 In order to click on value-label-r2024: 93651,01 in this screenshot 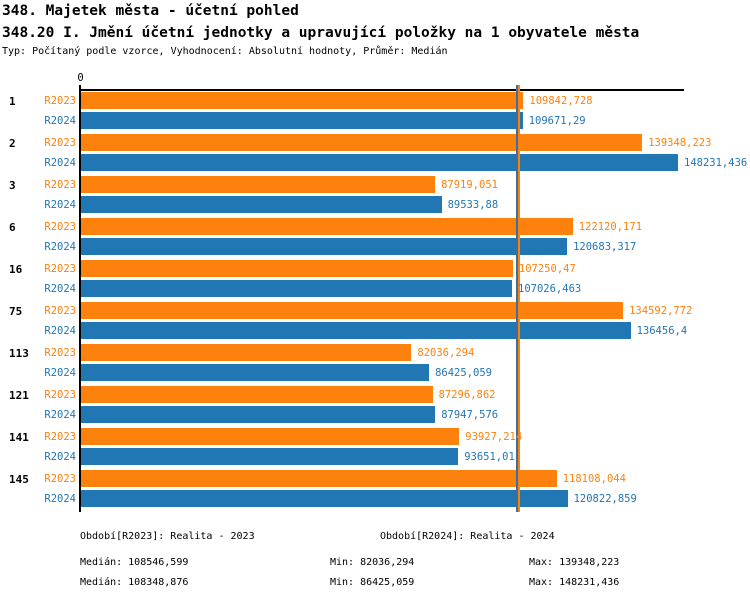, I will do `click(489, 457)`.